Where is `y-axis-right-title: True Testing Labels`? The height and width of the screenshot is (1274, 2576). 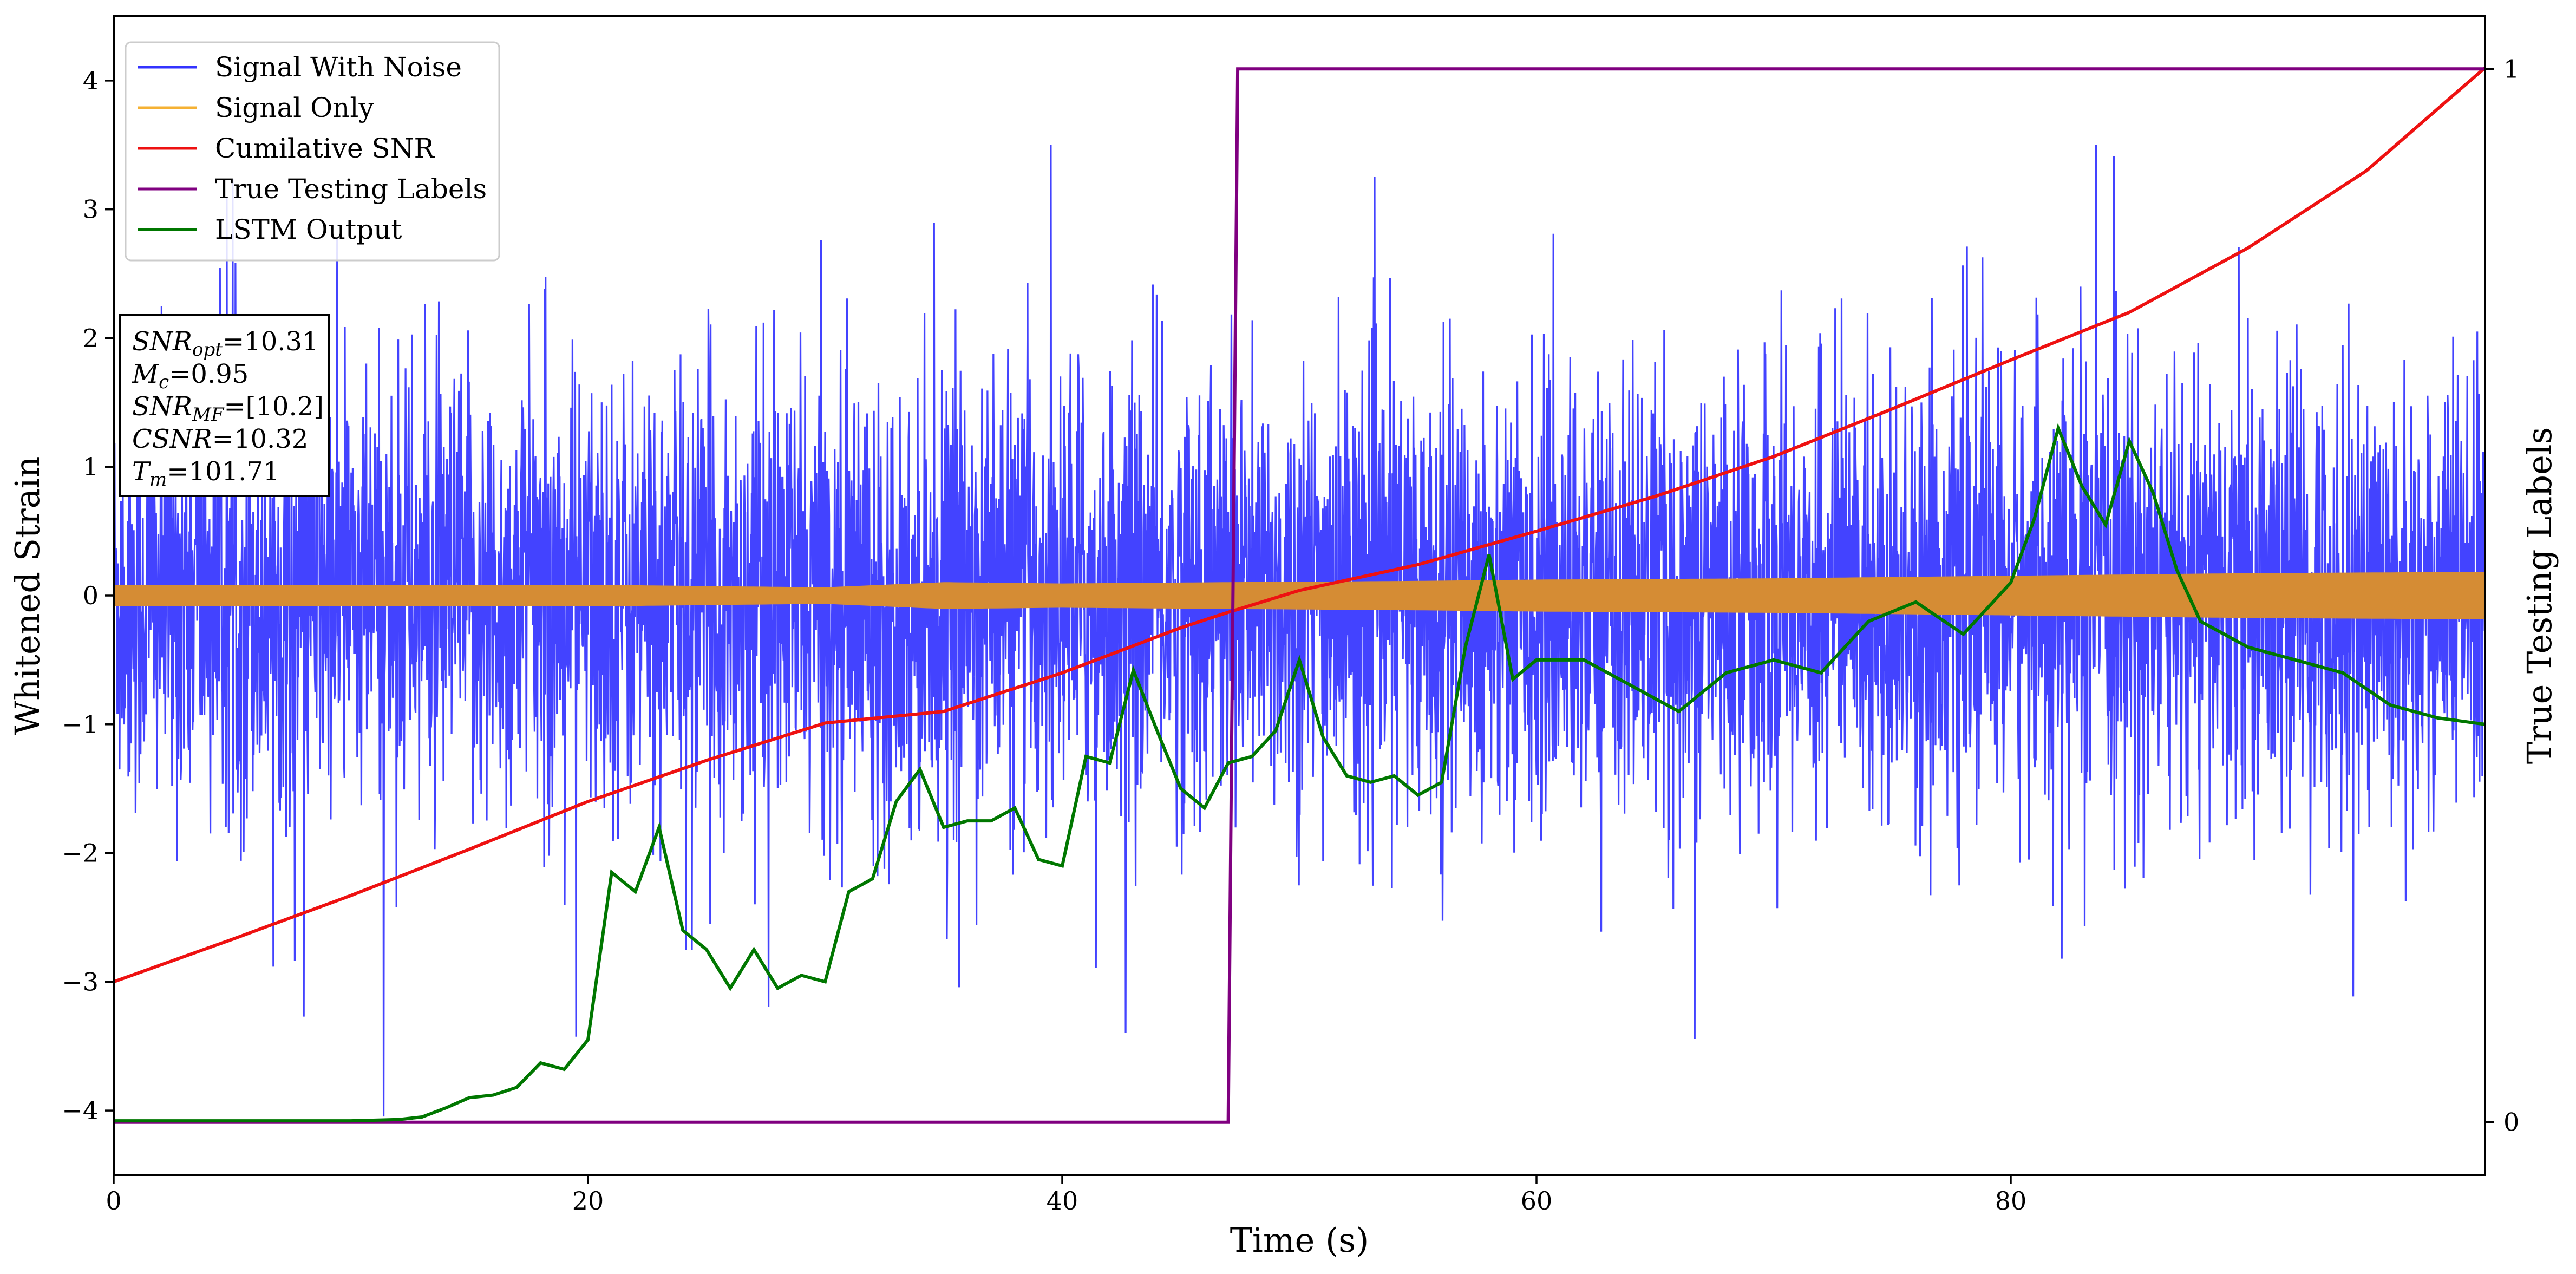 y-axis-right-title: True Testing Labels is located at coordinates (2540, 596).